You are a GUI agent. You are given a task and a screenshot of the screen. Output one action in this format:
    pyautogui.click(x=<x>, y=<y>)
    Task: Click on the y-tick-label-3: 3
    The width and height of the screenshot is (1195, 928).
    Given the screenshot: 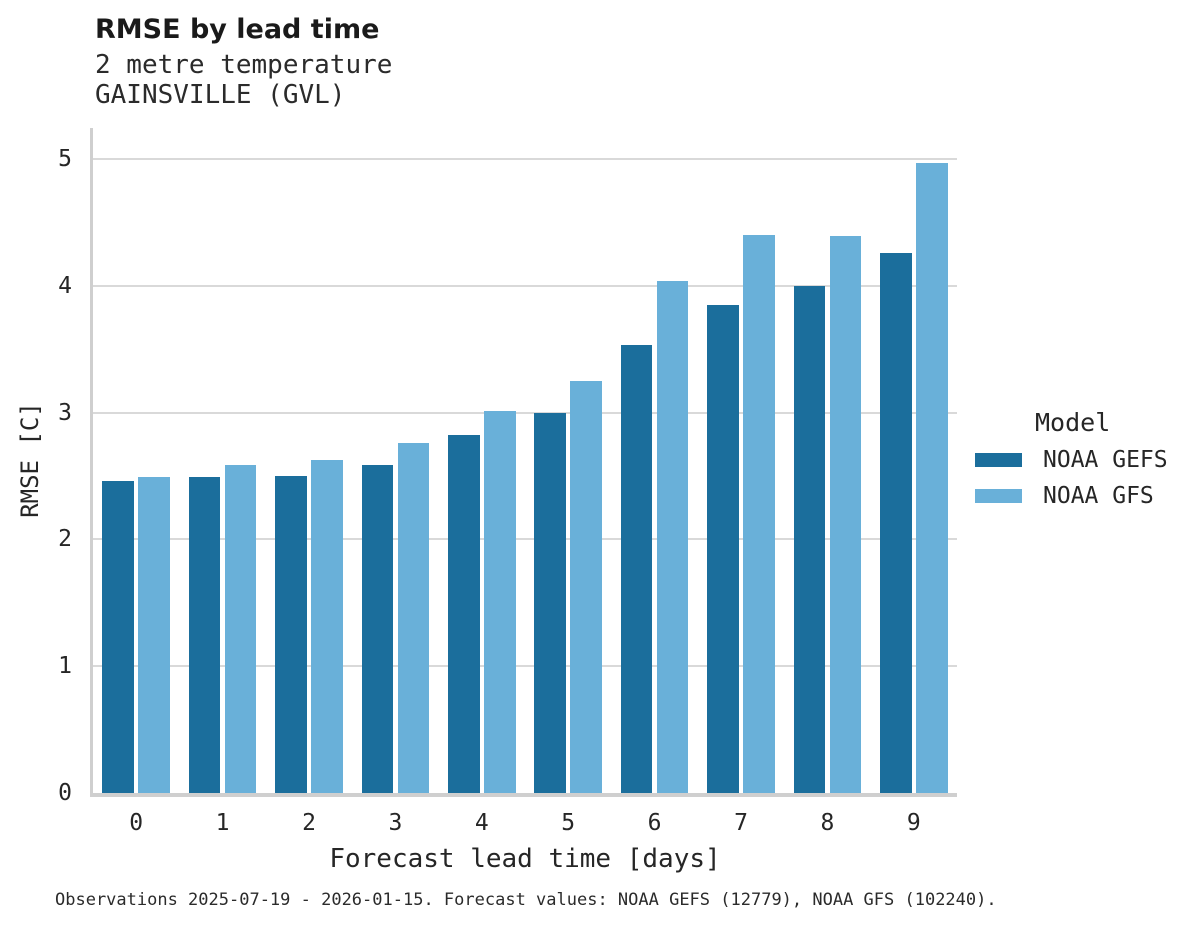 What is the action you would take?
    pyautogui.click(x=65, y=412)
    